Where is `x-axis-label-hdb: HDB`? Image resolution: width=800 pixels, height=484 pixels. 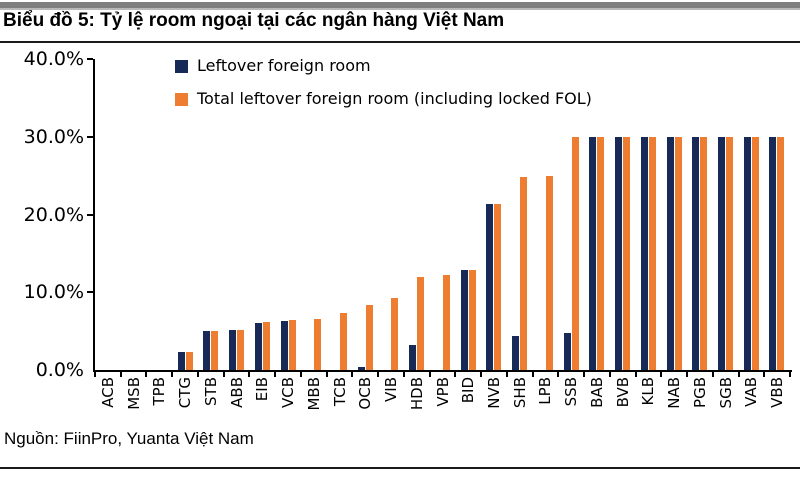 x-axis-label-hdb: HDB is located at coordinates (416, 394).